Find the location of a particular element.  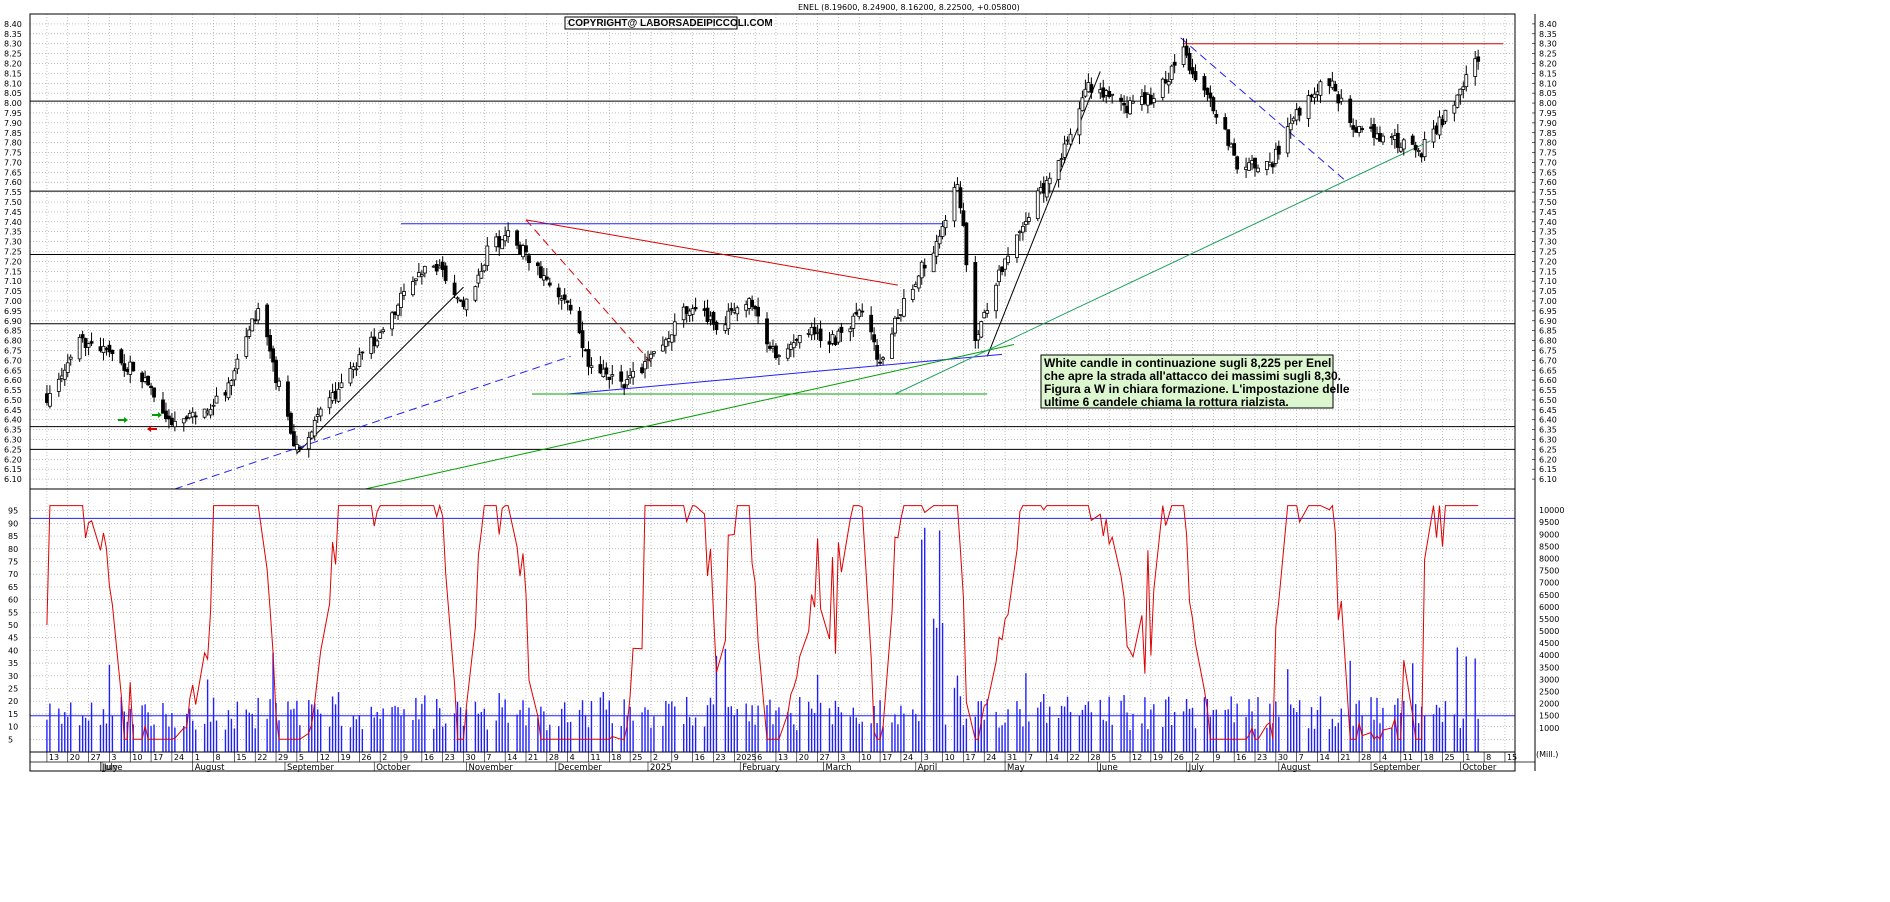

price-tick-left: 6.55 is located at coordinates (13, 390).